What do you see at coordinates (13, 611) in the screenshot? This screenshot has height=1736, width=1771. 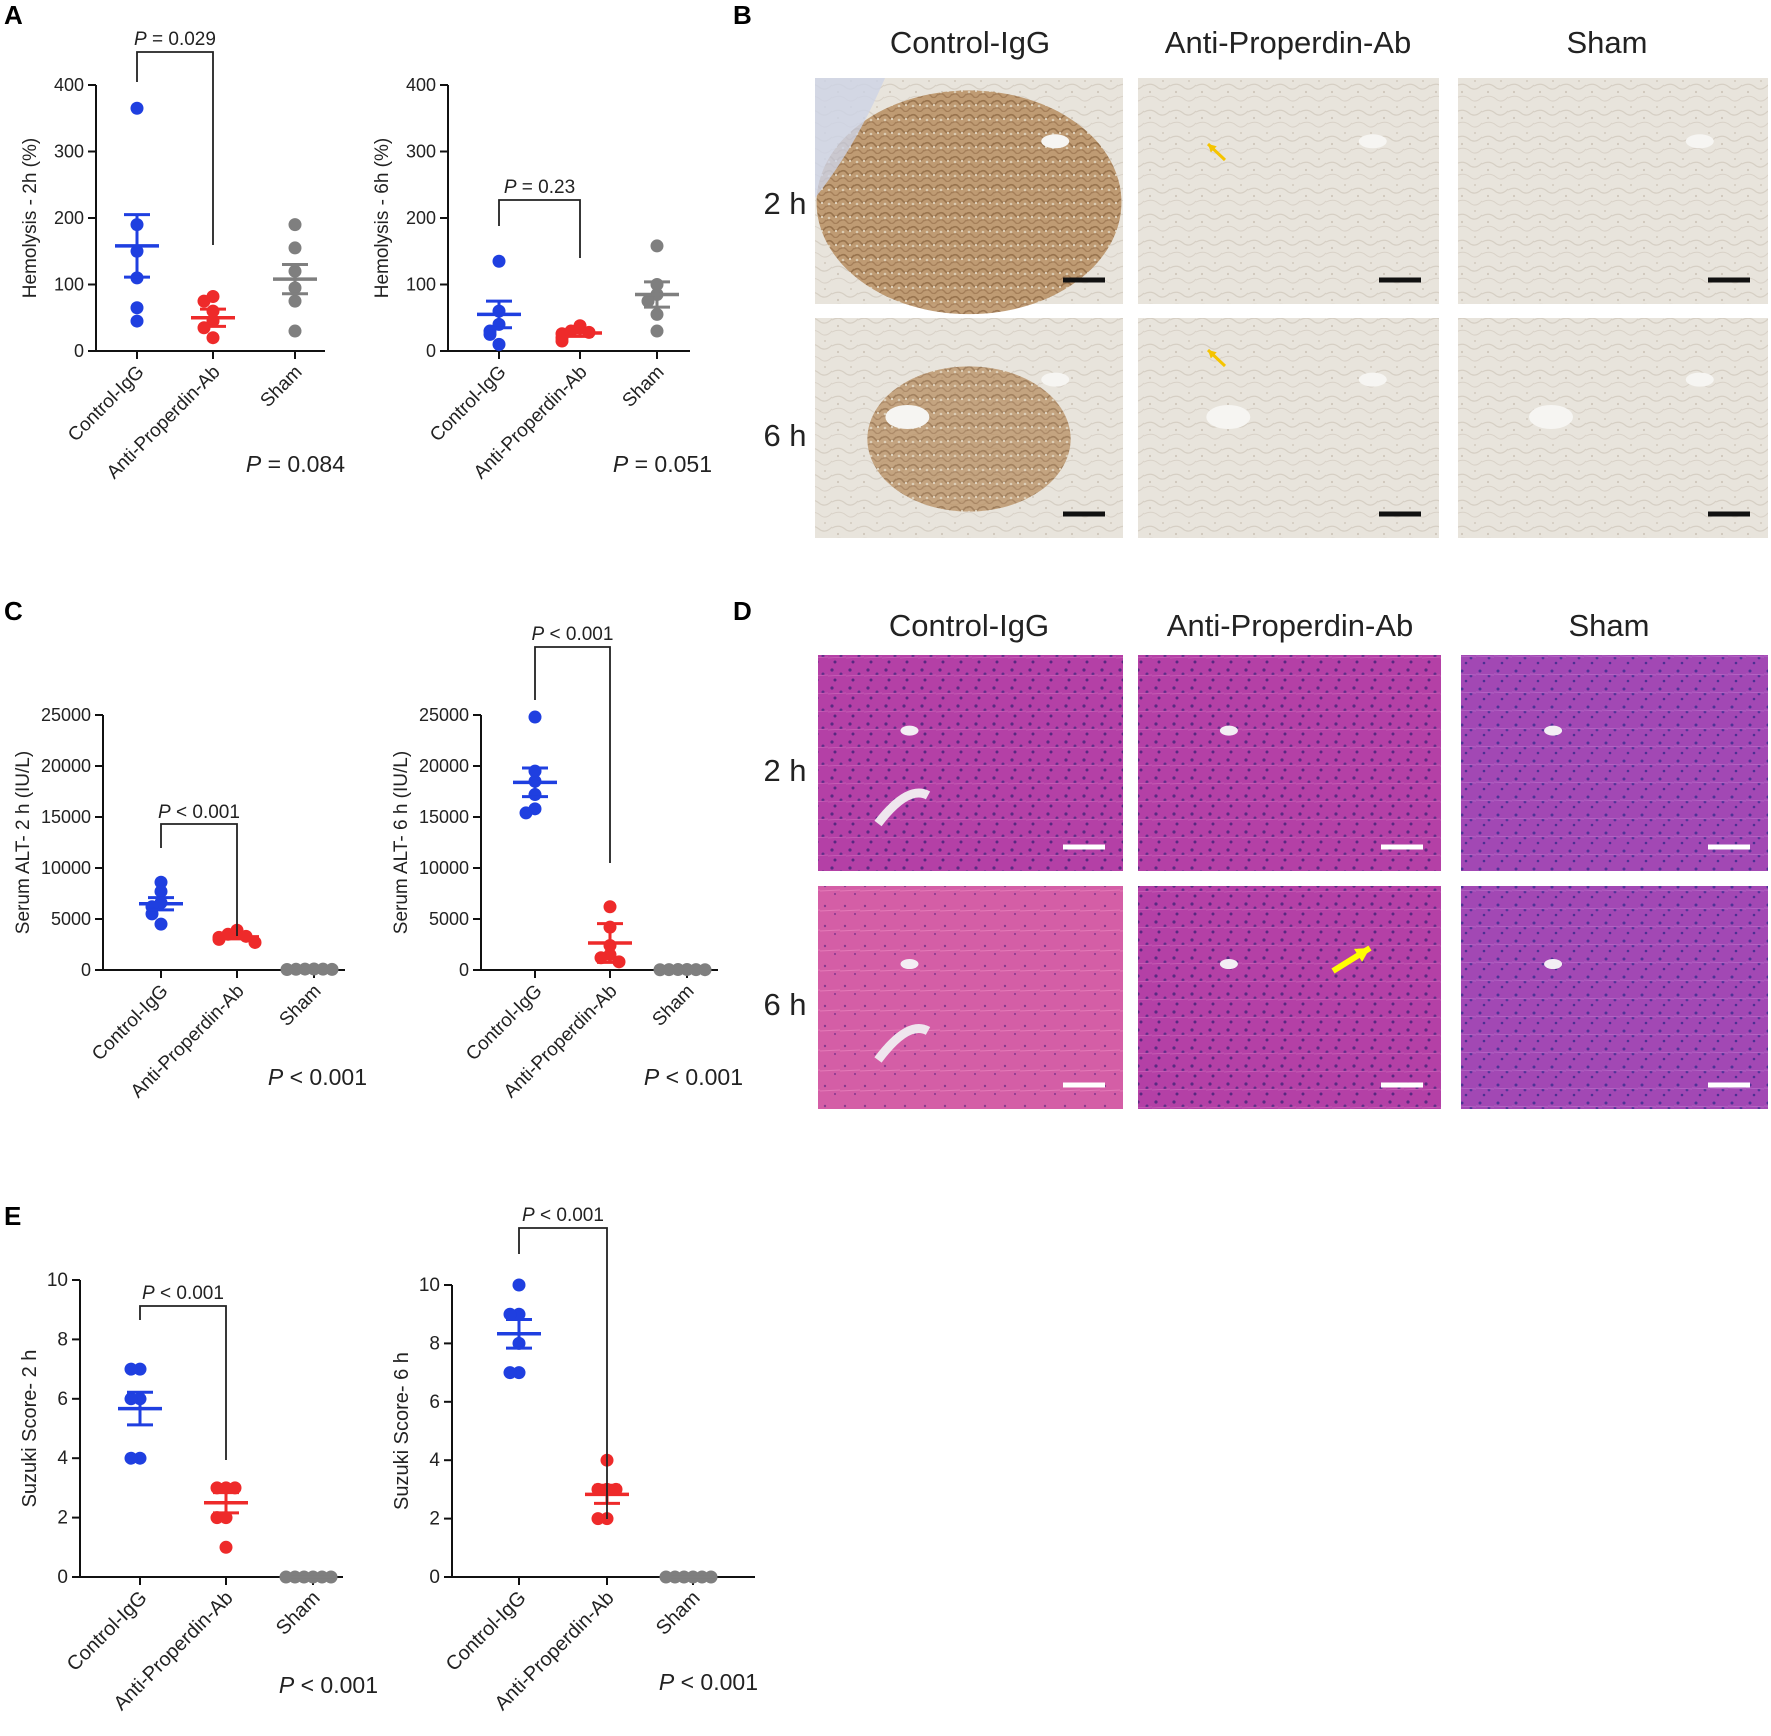 I see `panel-letter-c: C` at bounding box center [13, 611].